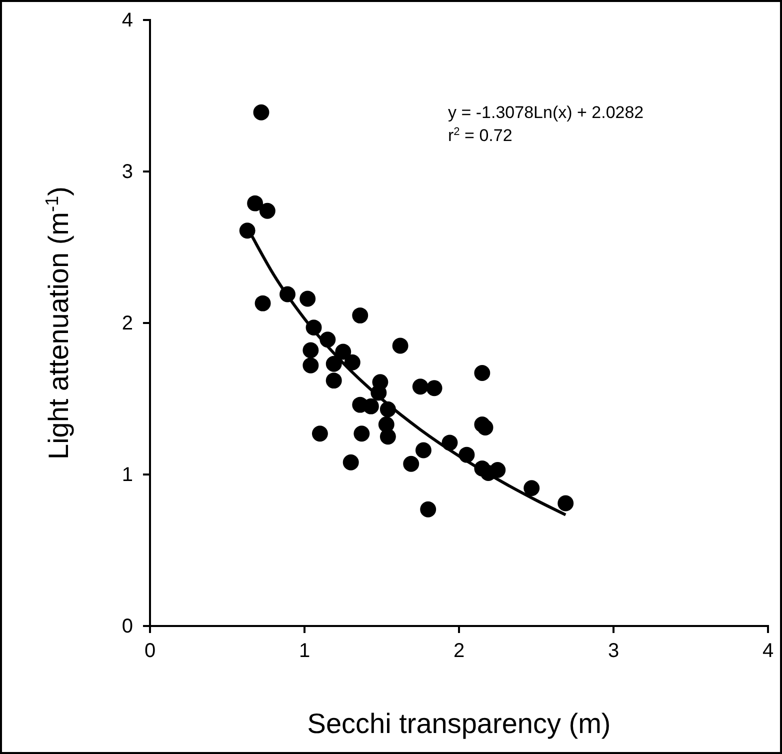  I want to click on y-tick-label: 2, so click(127, 323).